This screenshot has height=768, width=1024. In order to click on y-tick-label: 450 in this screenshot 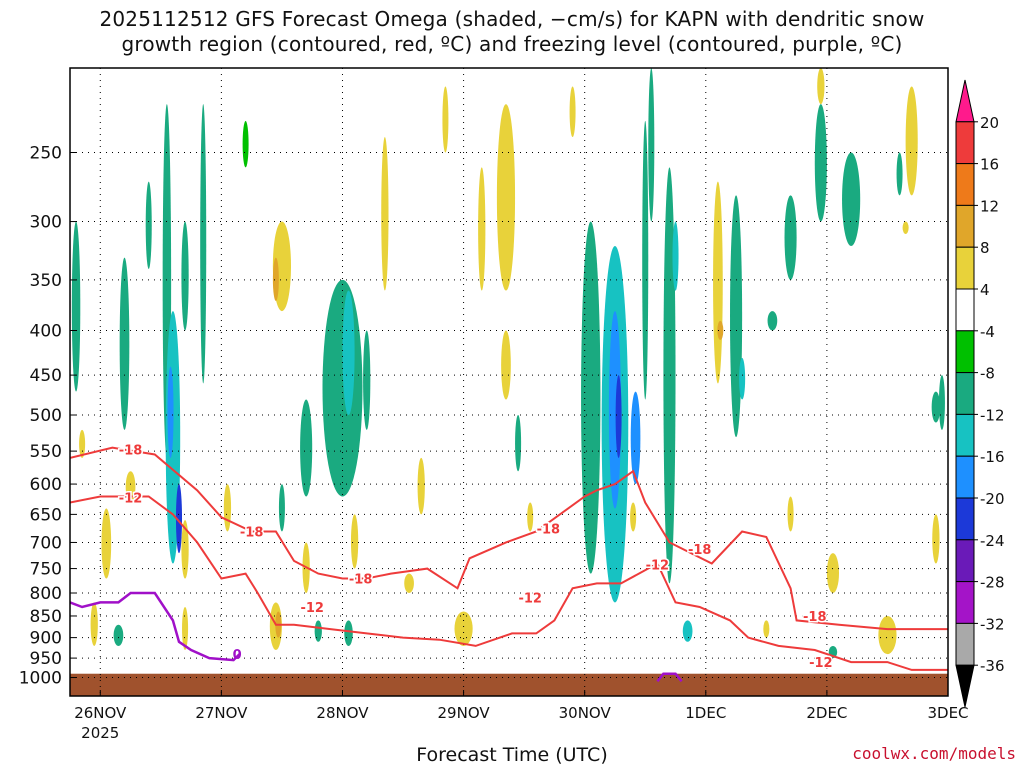, I will do `click(46, 376)`.